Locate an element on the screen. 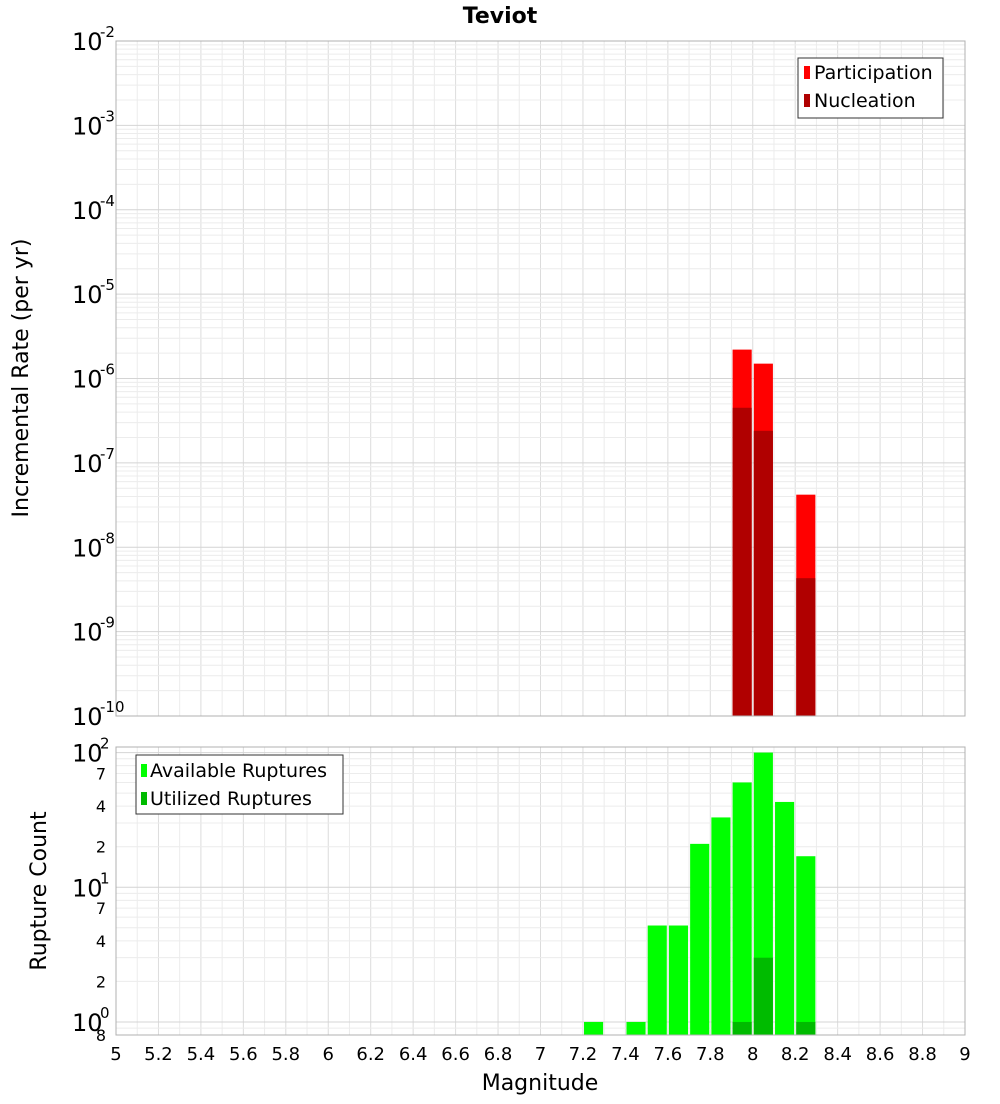 The width and height of the screenshot is (1000, 1104). bar-nucleation-m8.05 is located at coordinates (763, 573).